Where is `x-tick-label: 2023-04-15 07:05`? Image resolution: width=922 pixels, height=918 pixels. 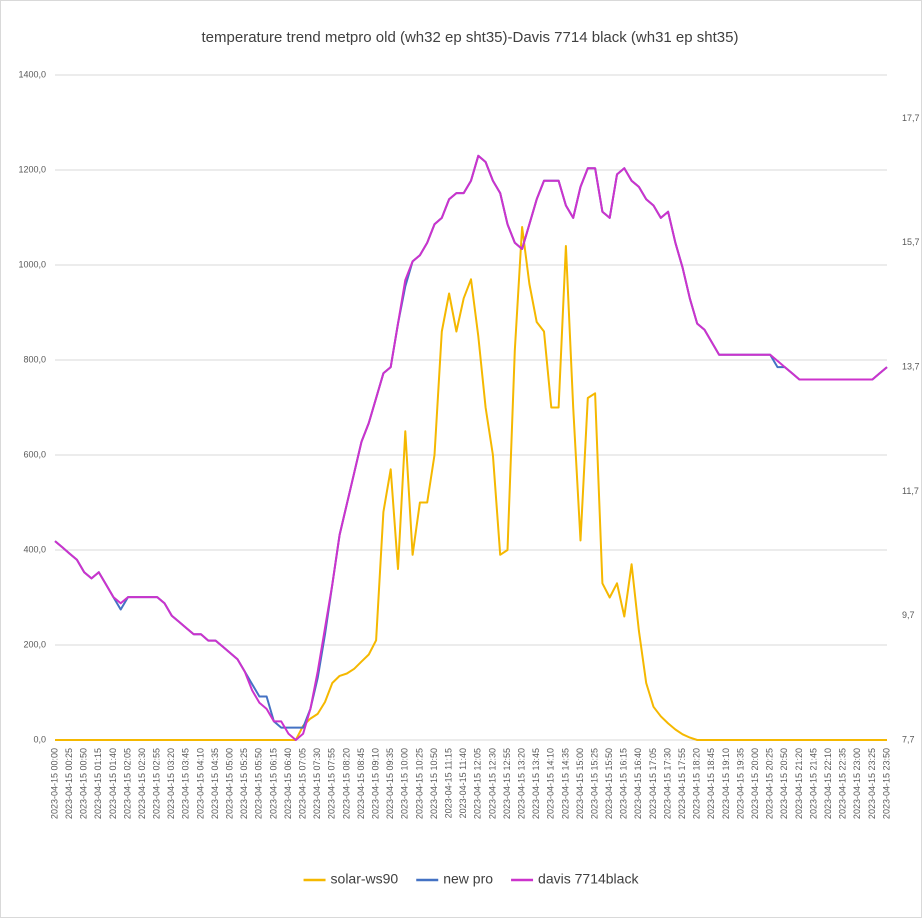 x-tick-label: 2023-04-15 07:05 is located at coordinates (303, 783).